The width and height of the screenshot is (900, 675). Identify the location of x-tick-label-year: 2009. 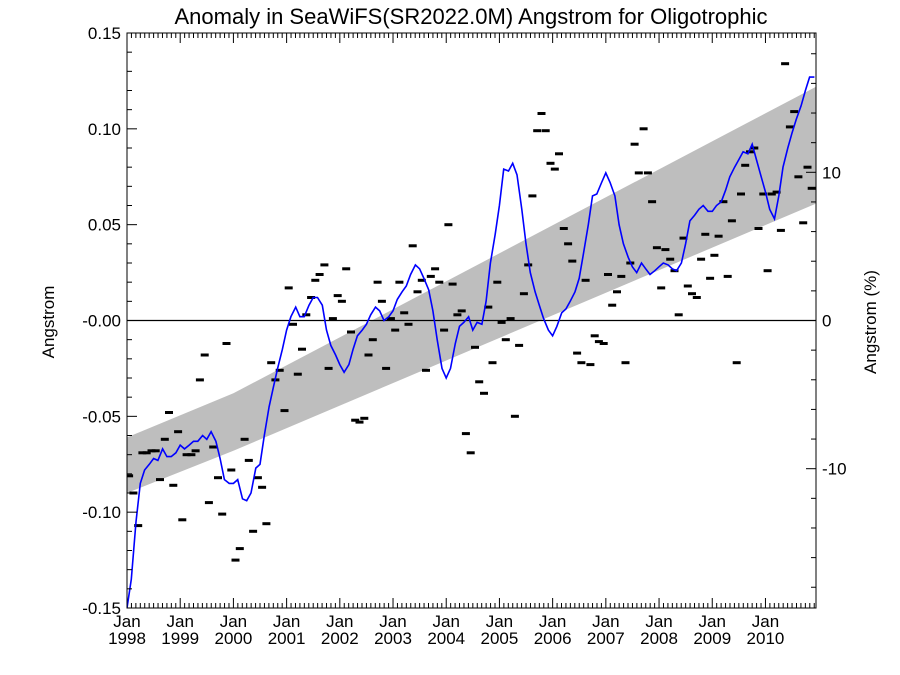
(712, 638).